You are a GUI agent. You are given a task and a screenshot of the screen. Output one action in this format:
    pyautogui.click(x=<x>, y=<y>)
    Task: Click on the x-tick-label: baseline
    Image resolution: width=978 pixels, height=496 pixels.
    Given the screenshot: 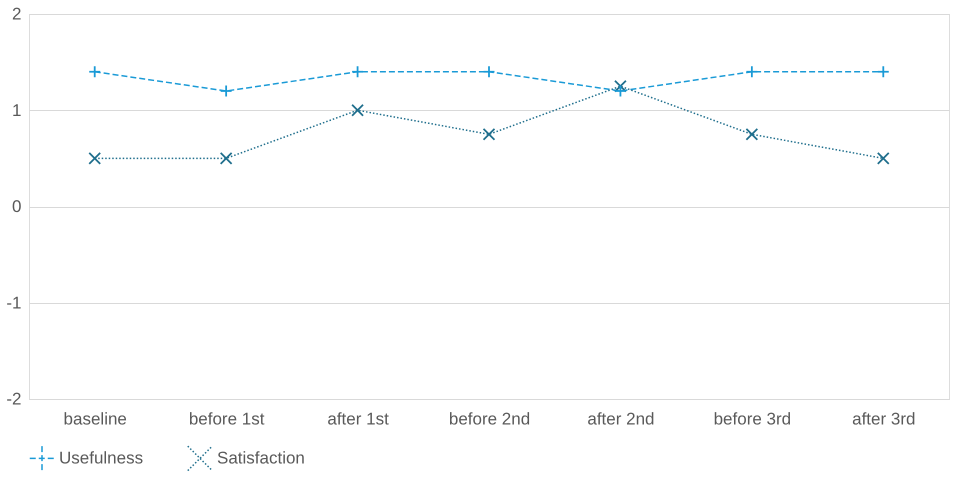 What is the action you would take?
    pyautogui.click(x=95, y=419)
    